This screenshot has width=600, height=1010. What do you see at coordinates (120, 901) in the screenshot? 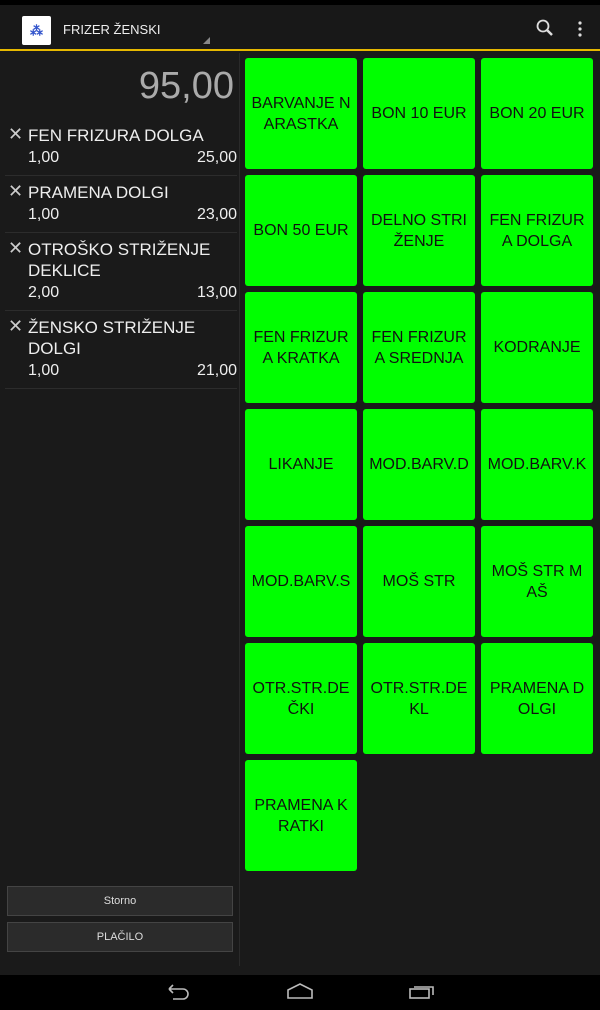
I see `storno-button: Storno` at bounding box center [120, 901].